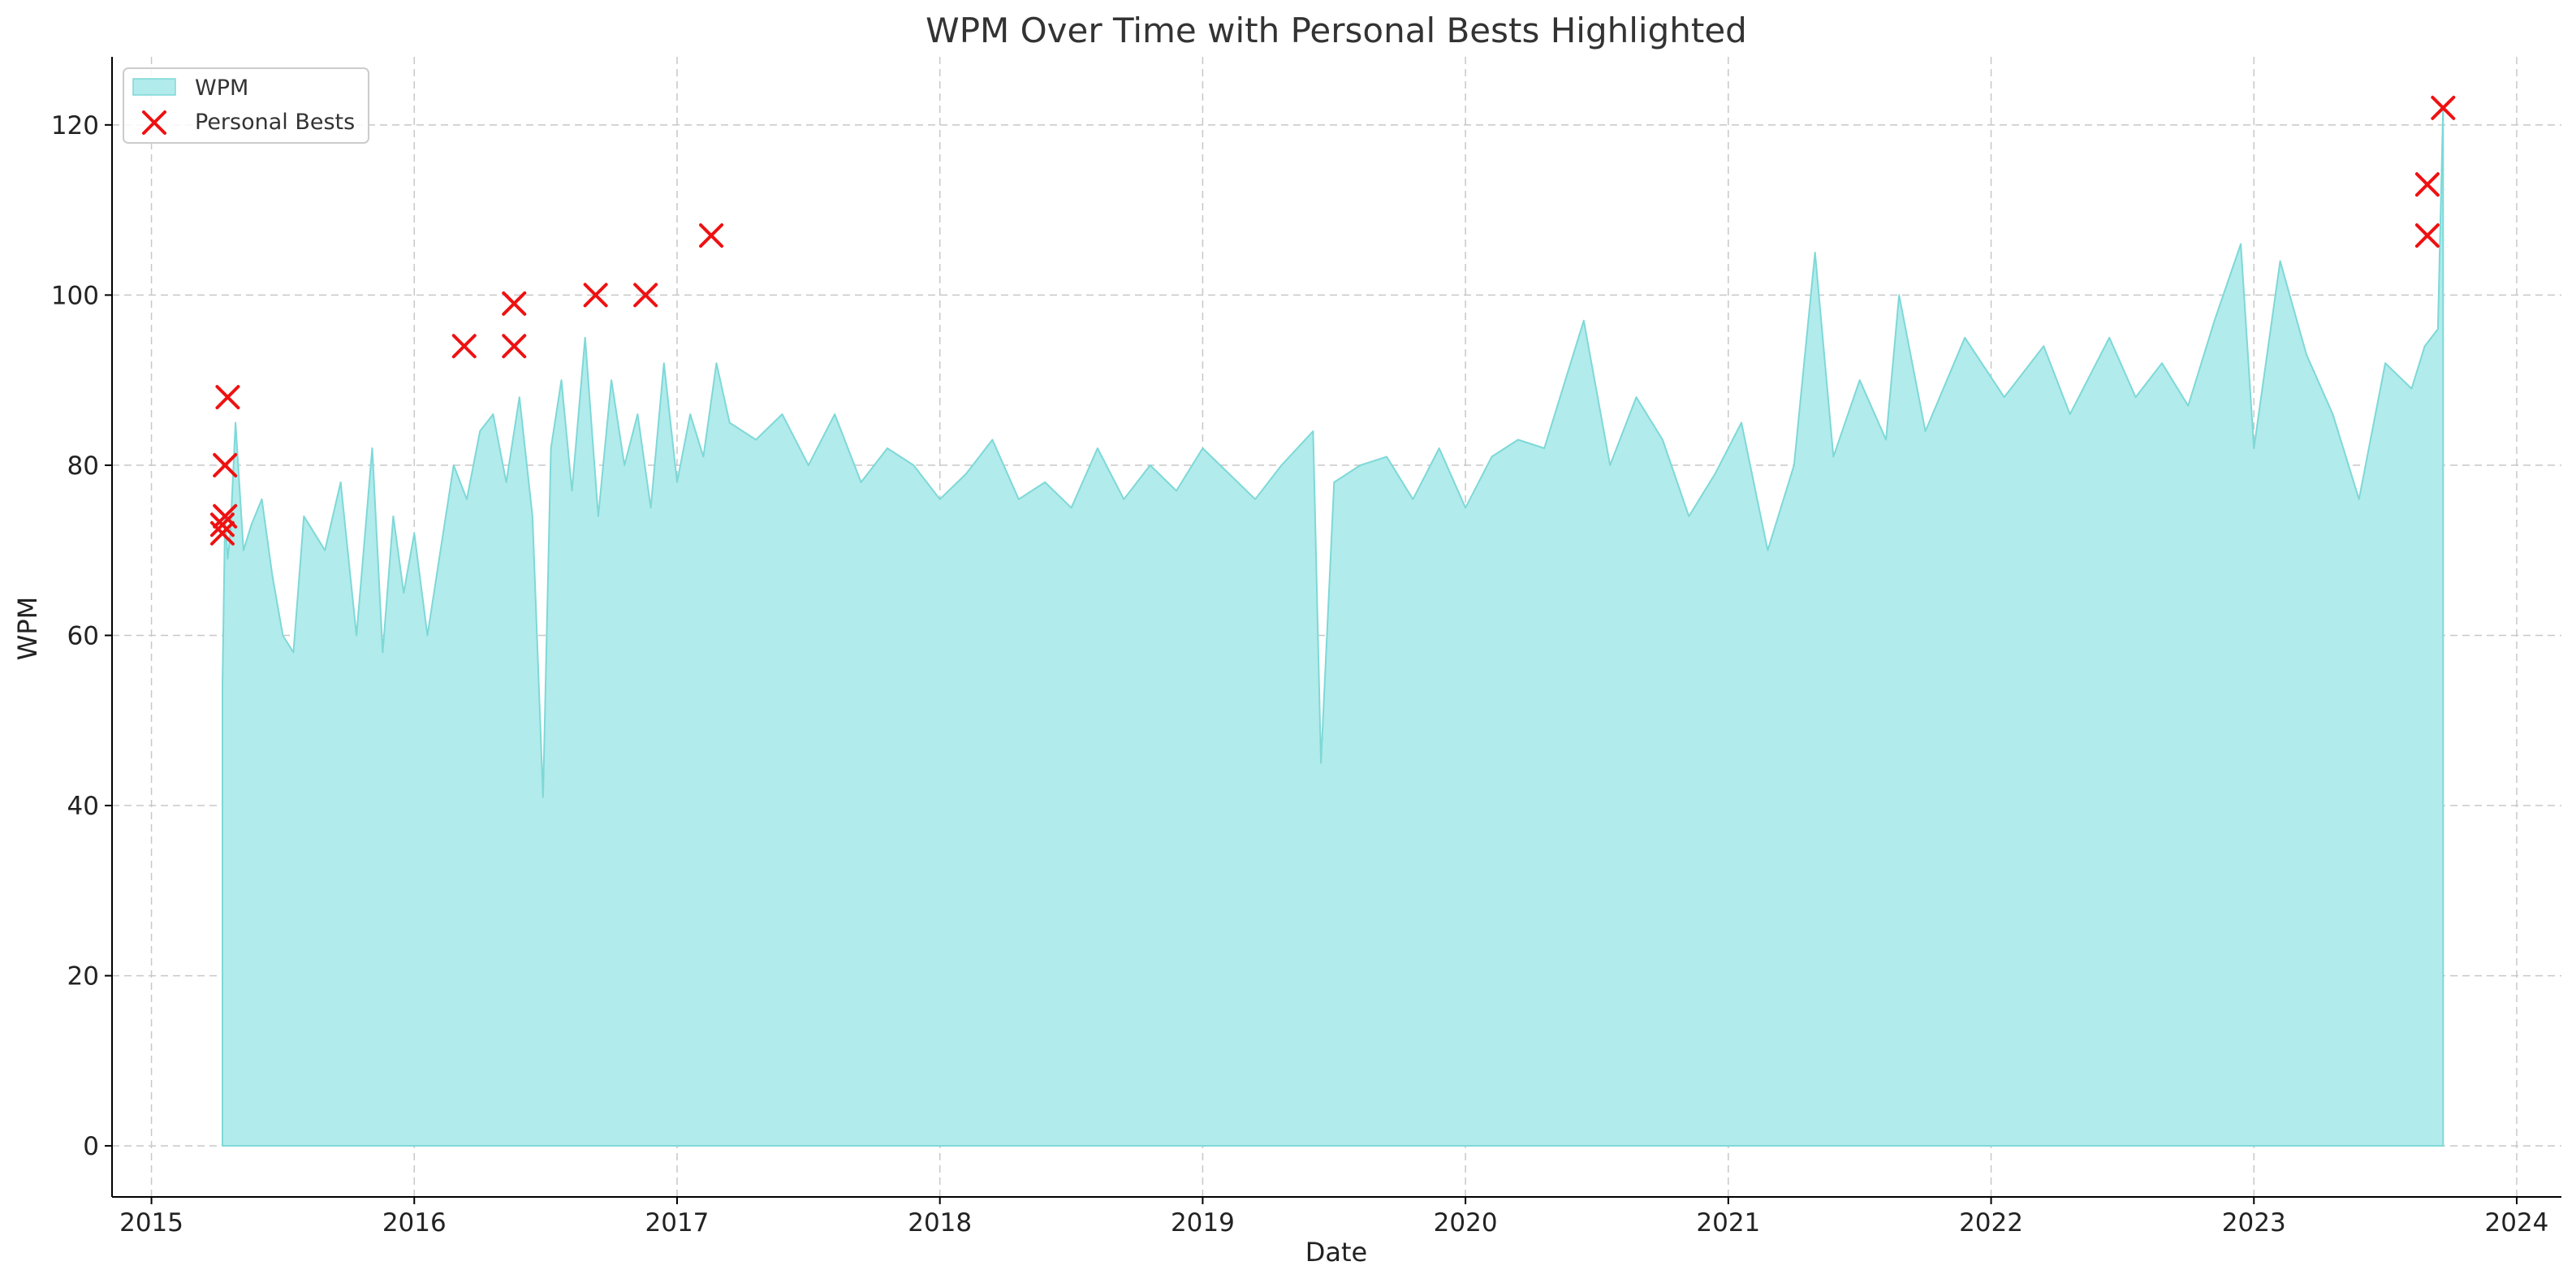 Image resolution: width=2576 pixels, height=1283 pixels. I want to click on x-tick-label: 2021, so click(1728, 1223).